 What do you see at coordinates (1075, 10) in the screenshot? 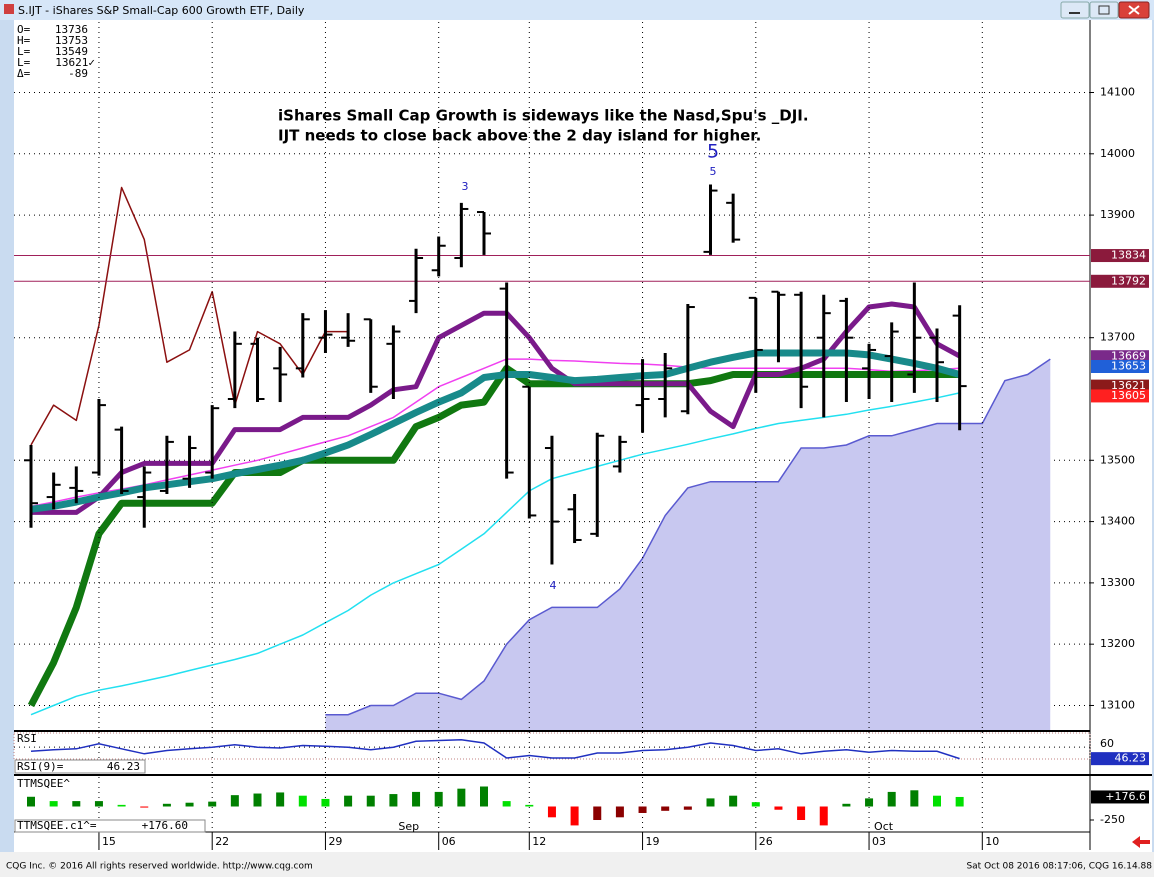
I see `minimize-button` at bounding box center [1075, 10].